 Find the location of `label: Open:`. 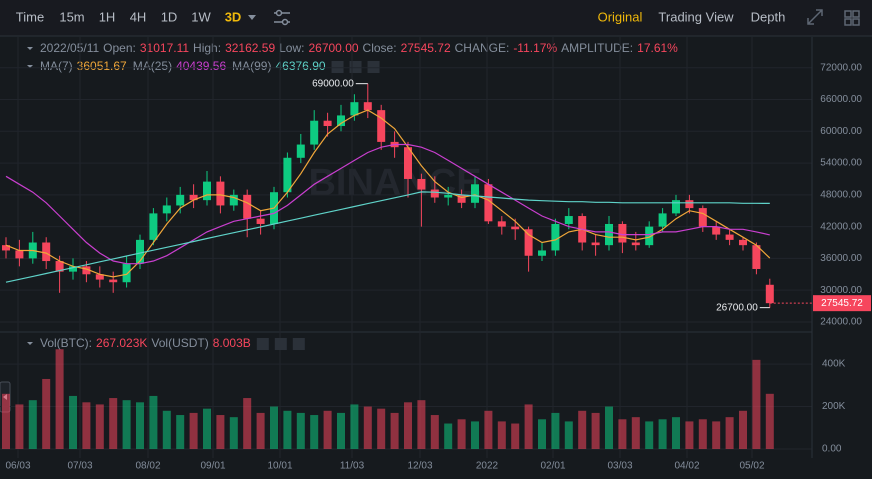

label: Open: is located at coordinates (119, 48).